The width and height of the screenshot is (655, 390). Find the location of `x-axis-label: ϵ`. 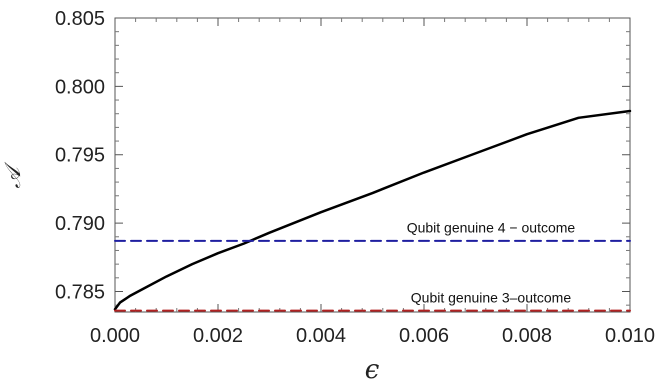

x-axis-label: ϵ is located at coordinates (372, 370).